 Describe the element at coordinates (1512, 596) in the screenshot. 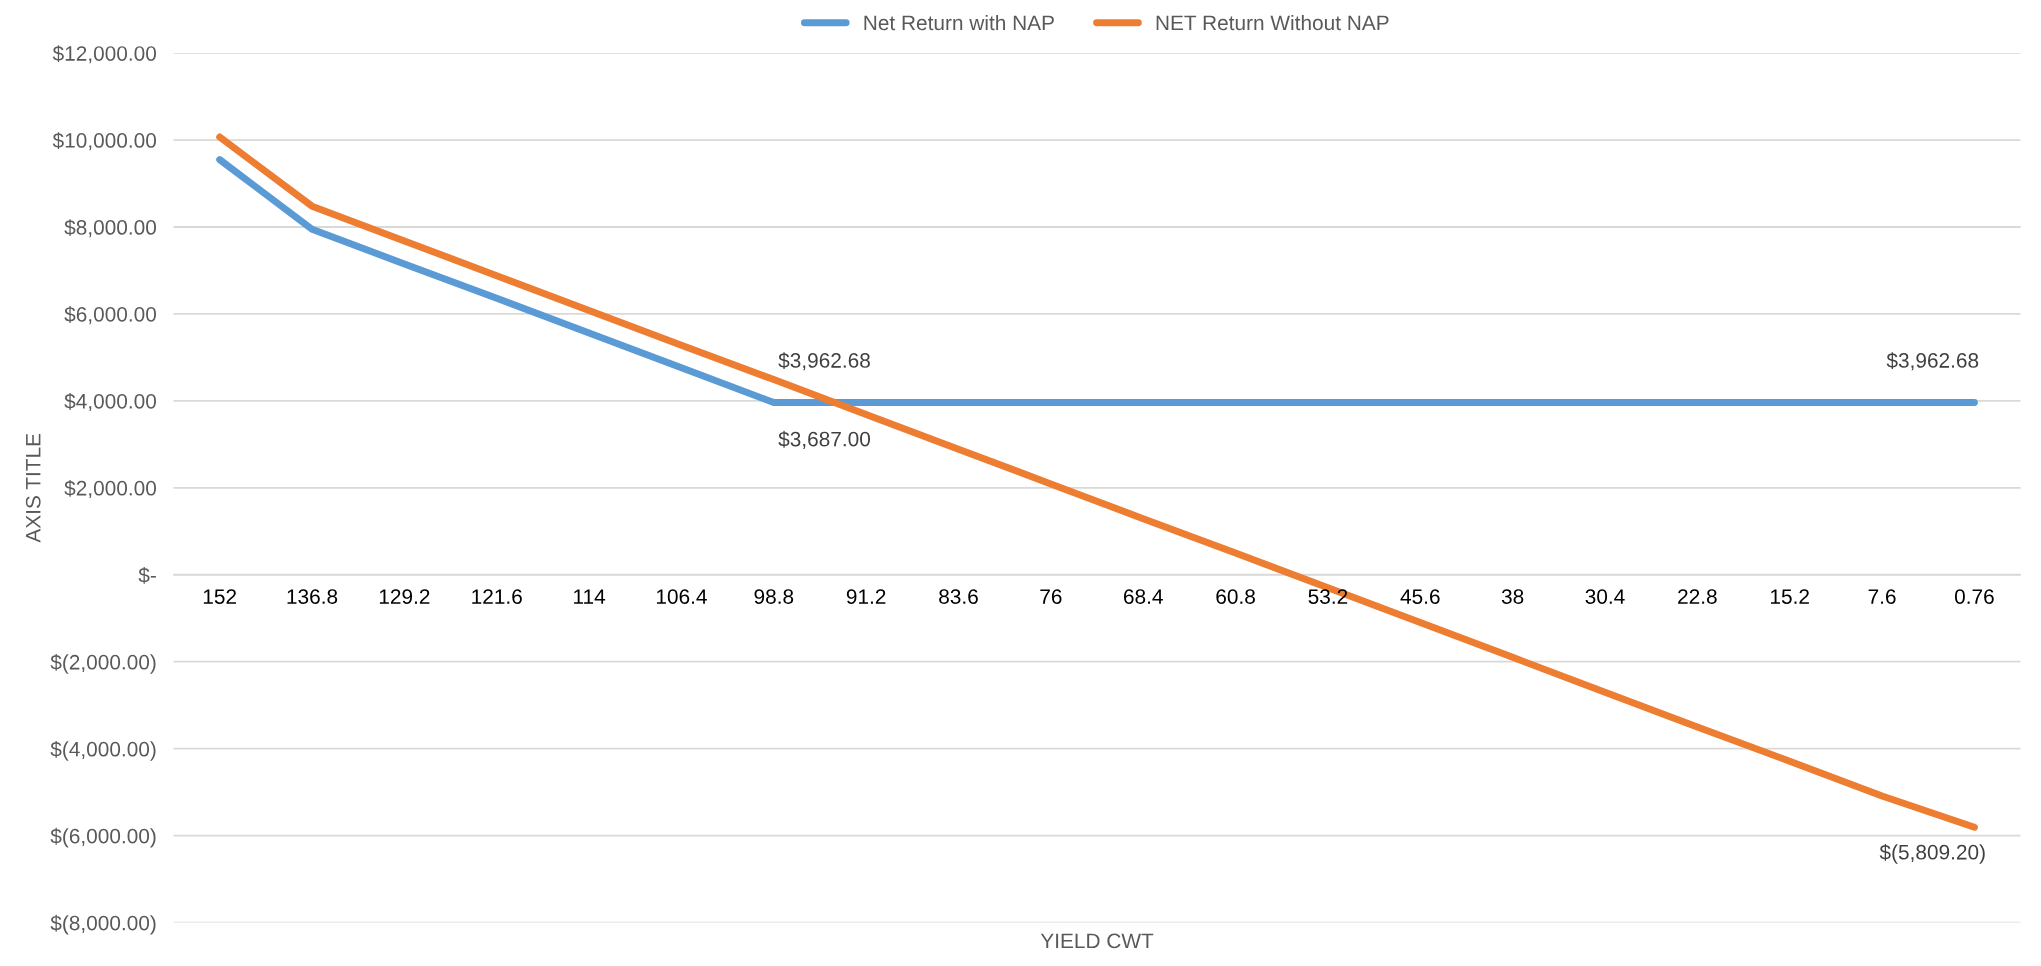

I see `x-tick-label: 38` at that location.